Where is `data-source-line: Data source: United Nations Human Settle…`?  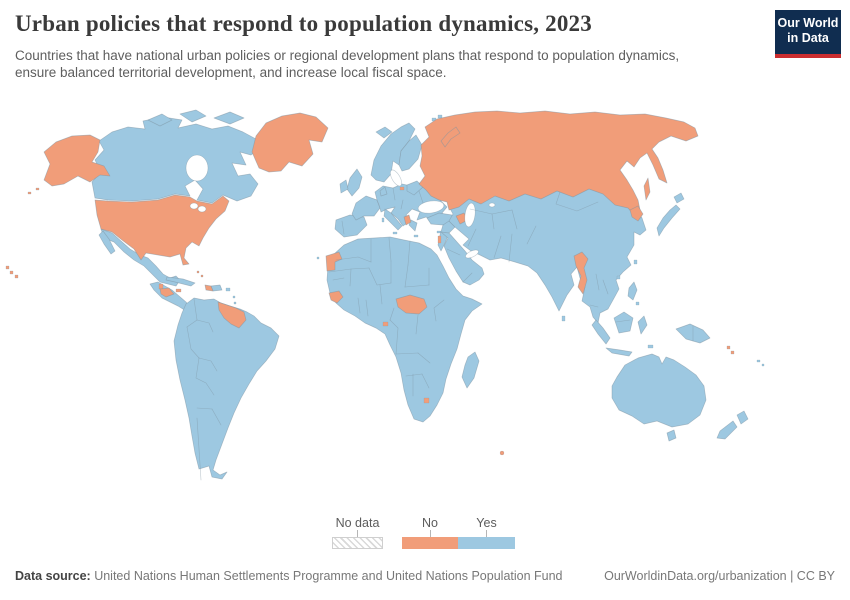
data-source-line: Data source: United Nations Human Settle… is located at coordinates (289, 576).